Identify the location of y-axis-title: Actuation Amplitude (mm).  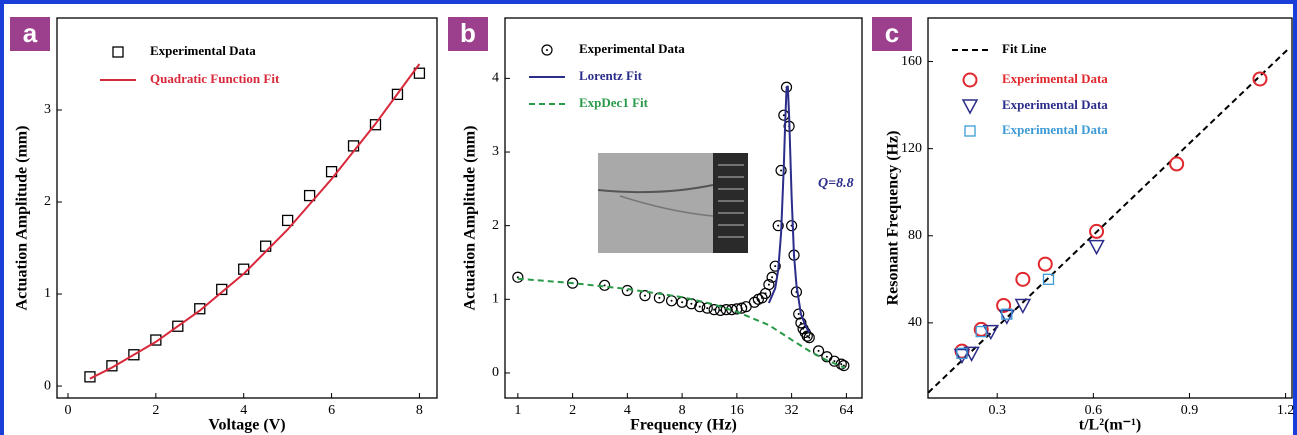
(470, 218).